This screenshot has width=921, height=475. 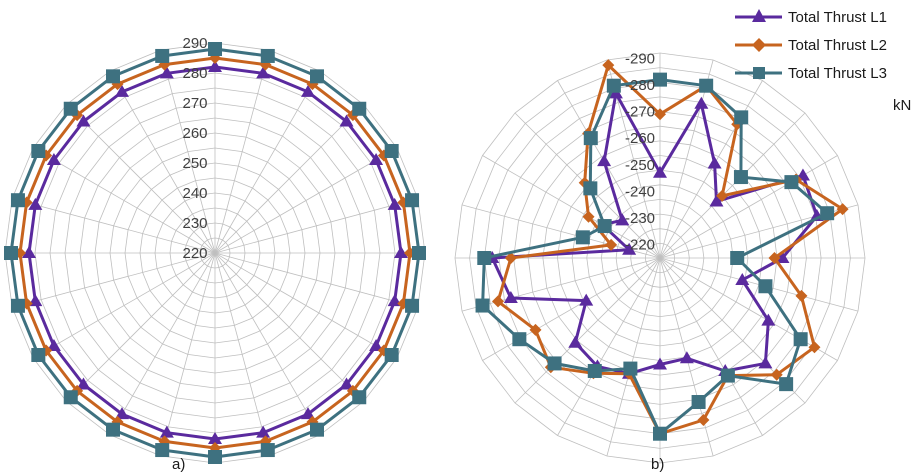 I want to click on legend-label-l2: Total Thrust L2, so click(x=837, y=45).